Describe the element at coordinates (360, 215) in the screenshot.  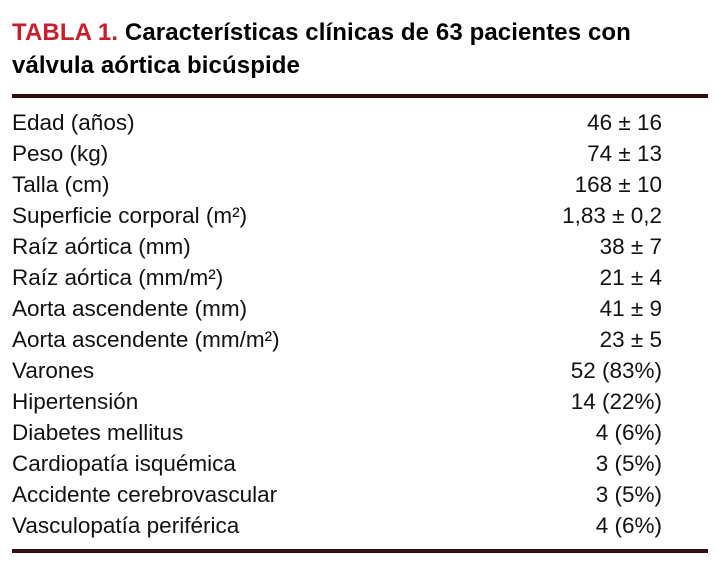
I see `table-row: Superficie corporal (m²) 1,83 ± 0,2` at that location.